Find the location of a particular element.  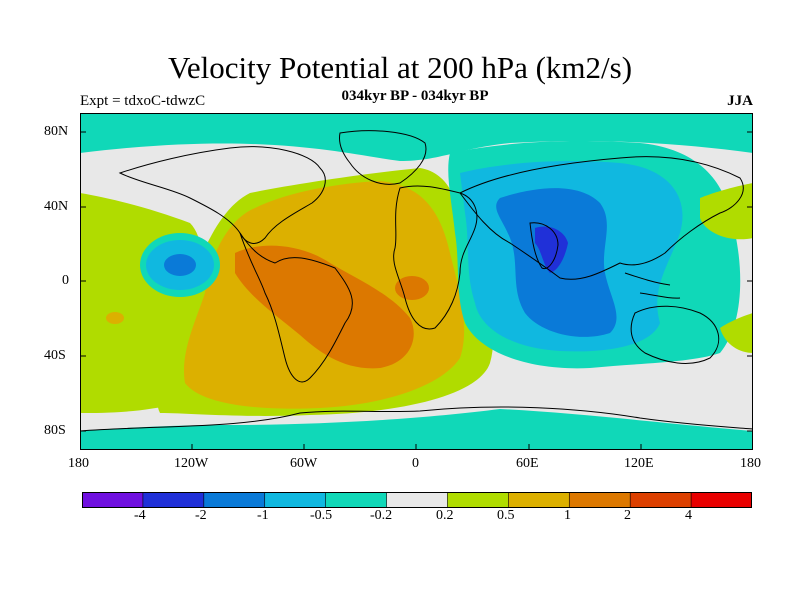

lat-label-0: 0 is located at coordinates (65, 280).